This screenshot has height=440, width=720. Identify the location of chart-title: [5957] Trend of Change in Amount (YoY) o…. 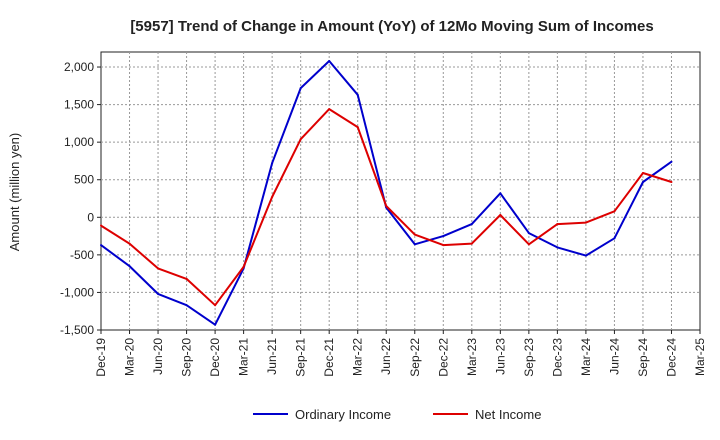
(391, 26).